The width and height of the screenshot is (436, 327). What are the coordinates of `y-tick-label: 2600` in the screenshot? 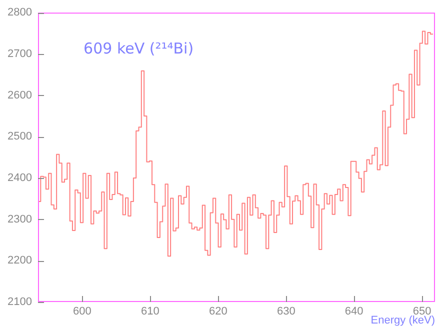 It's located at (20, 95).